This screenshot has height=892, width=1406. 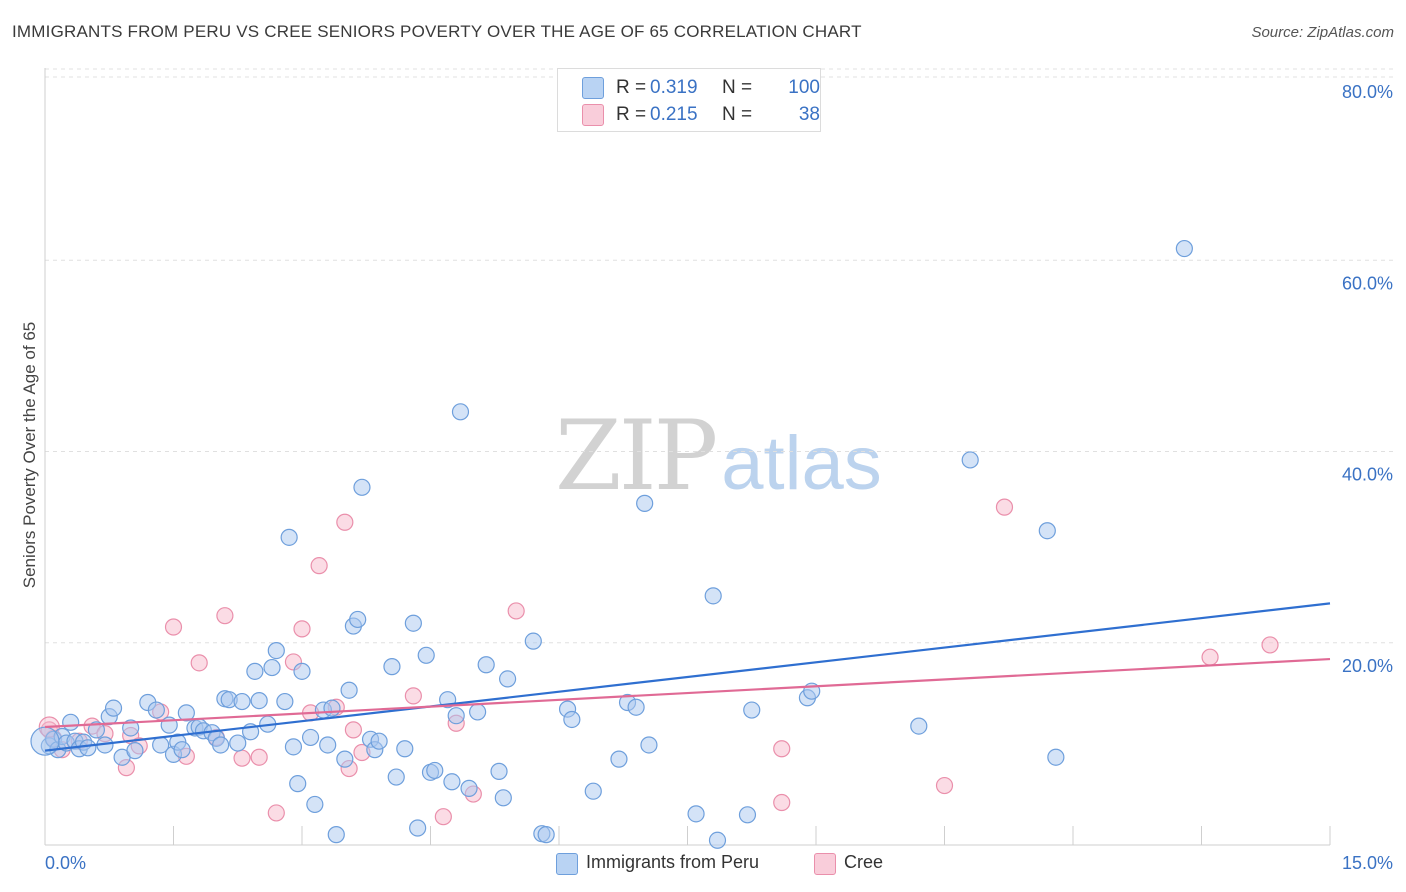 What do you see at coordinates (1367, 475) in the screenshot?
I see `y-tick-label: 40.0%` at bounding box center [1367, 475].